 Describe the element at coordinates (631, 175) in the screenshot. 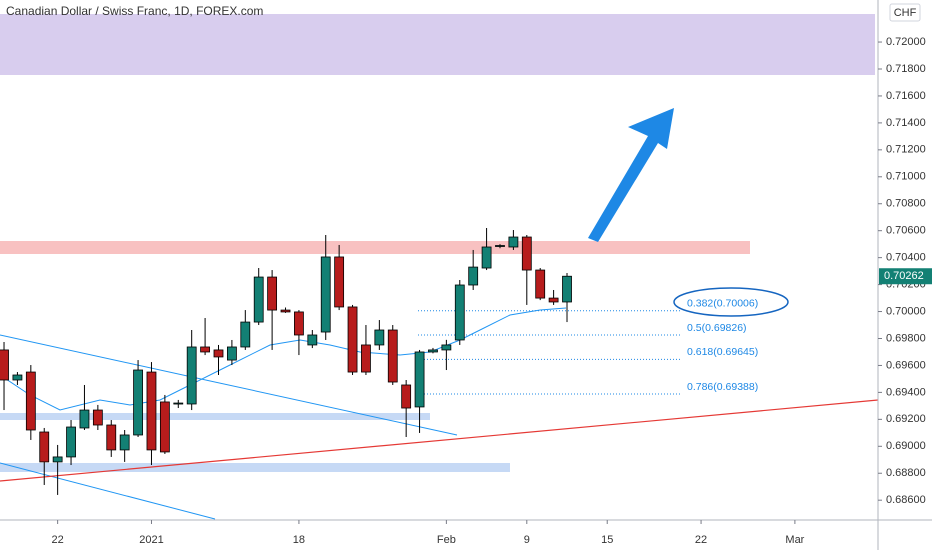

I see `arrow` at that location.